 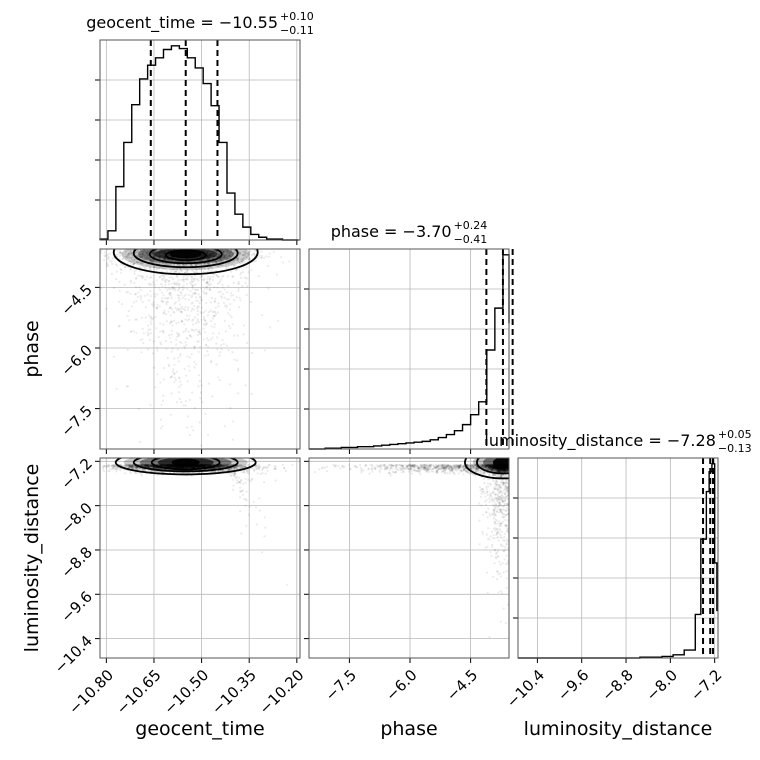 I want to click on hist-panel-luminosity_distance-frame, so click(x=618, y=558).